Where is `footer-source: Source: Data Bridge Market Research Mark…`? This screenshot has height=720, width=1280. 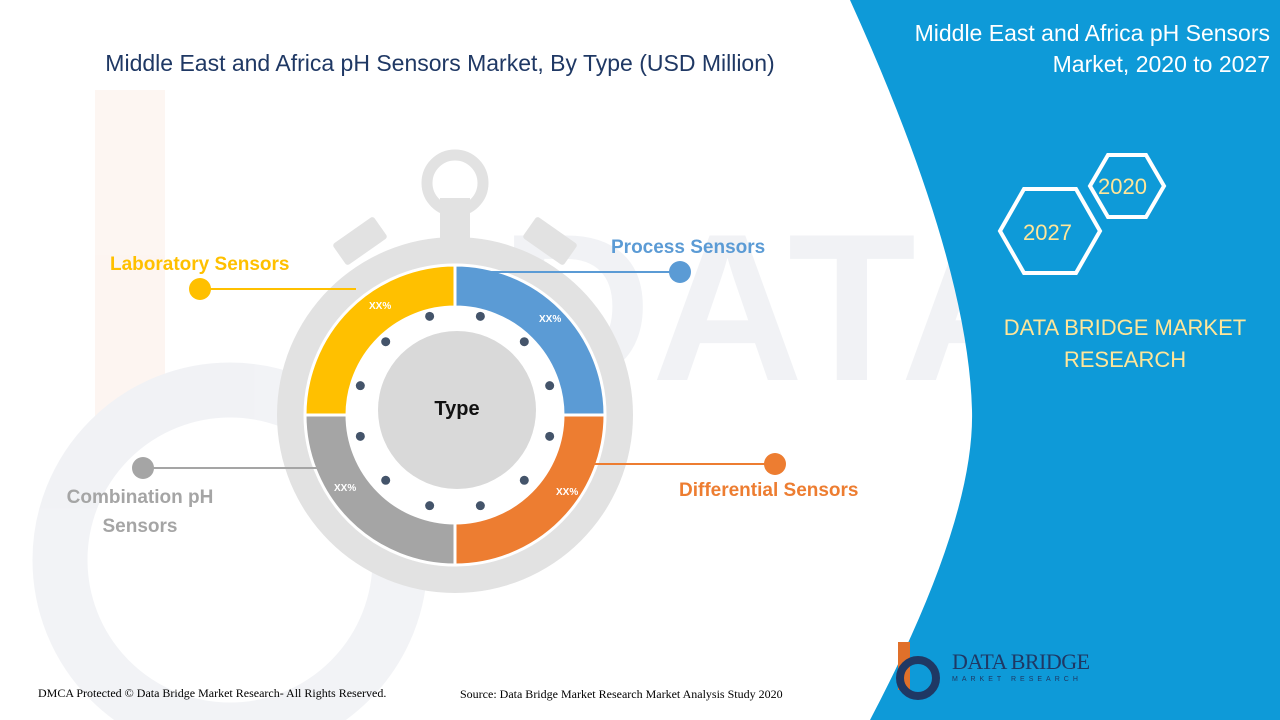 footer-source: Source: Data Bridge Market Research Mark… is located at coordinates (621, 694).